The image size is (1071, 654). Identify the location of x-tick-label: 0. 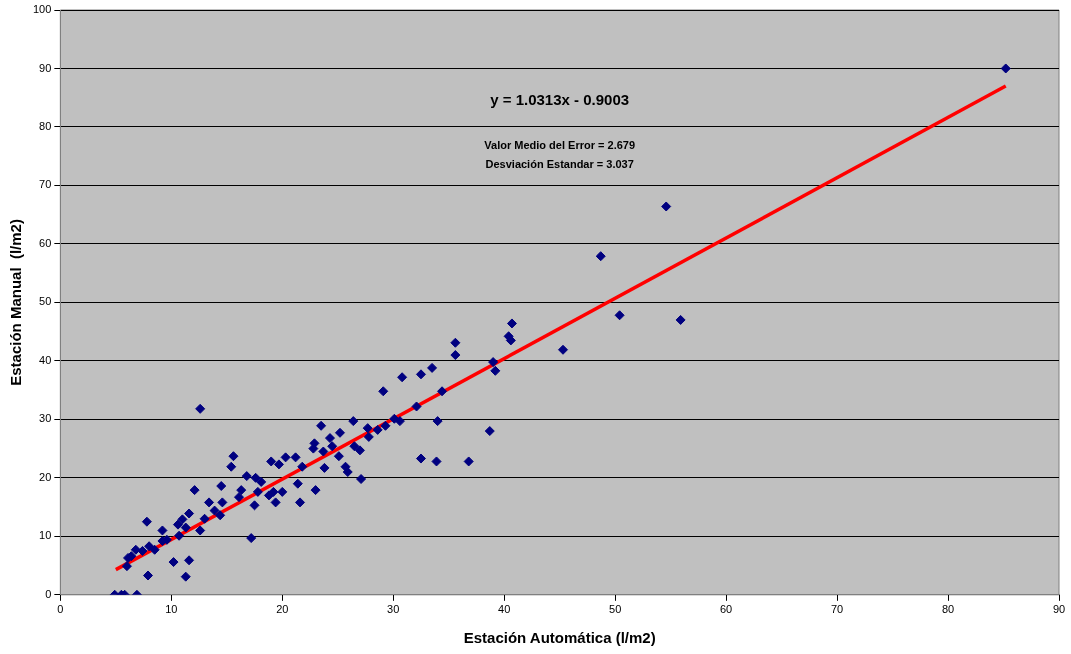
(60, 609).